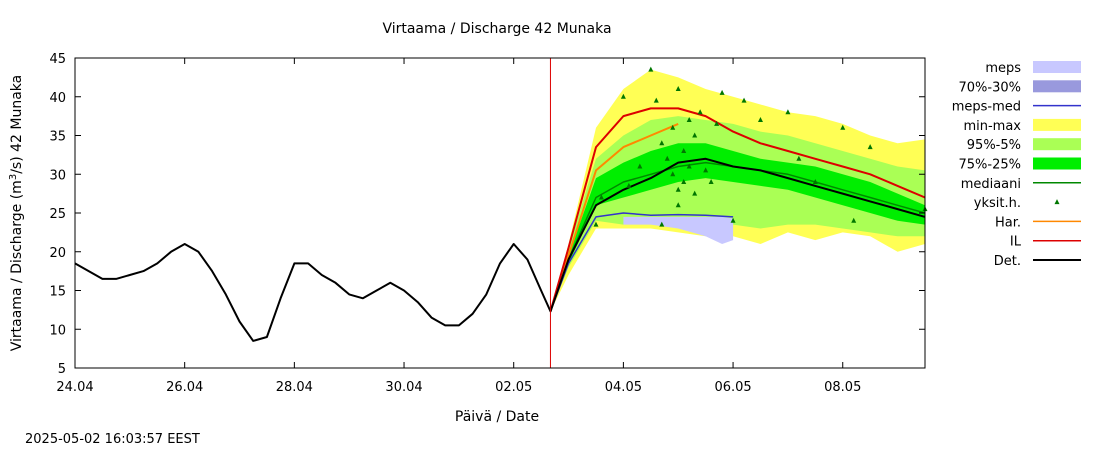 This screenshot has height=454, width=1100. I want to click on y-tick-label: 45, so click(57, 59).